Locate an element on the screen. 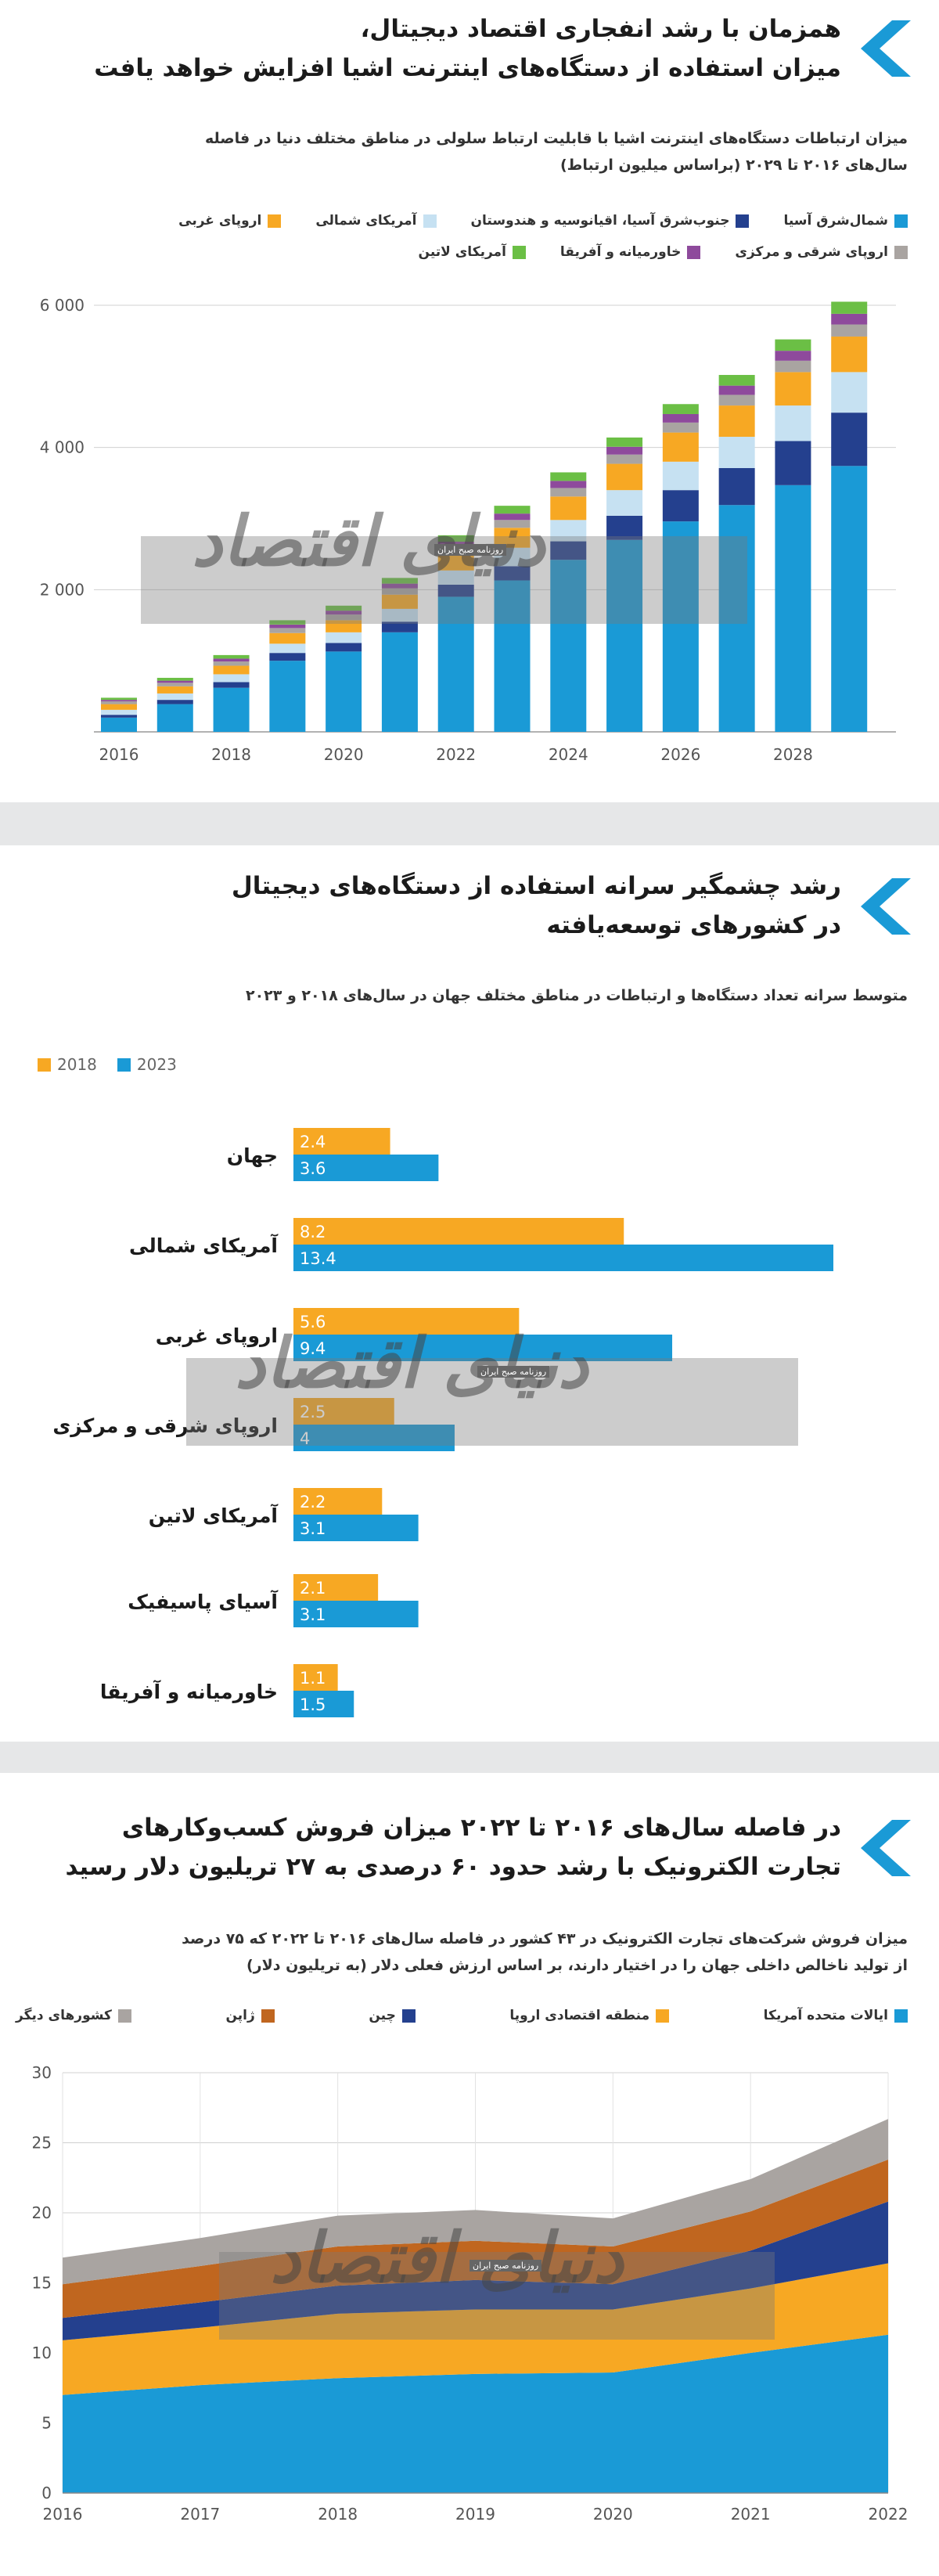  legend-label: منطقه اقتصادی اروپا is located at coordinates (579, 2015).